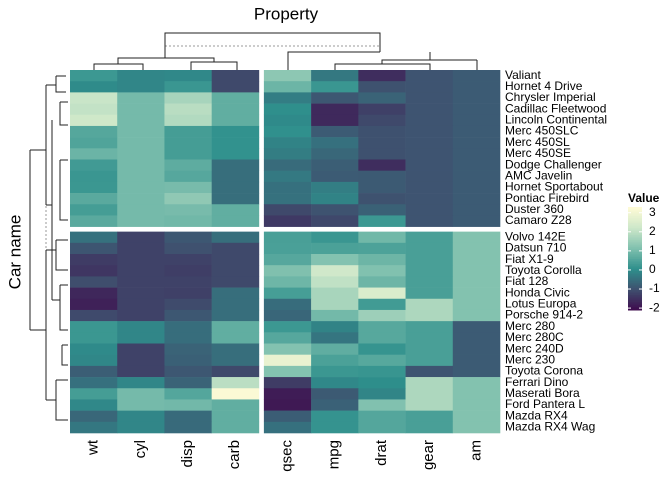  I want to click on row-label: Dodge Challenger, so click(553, 164).